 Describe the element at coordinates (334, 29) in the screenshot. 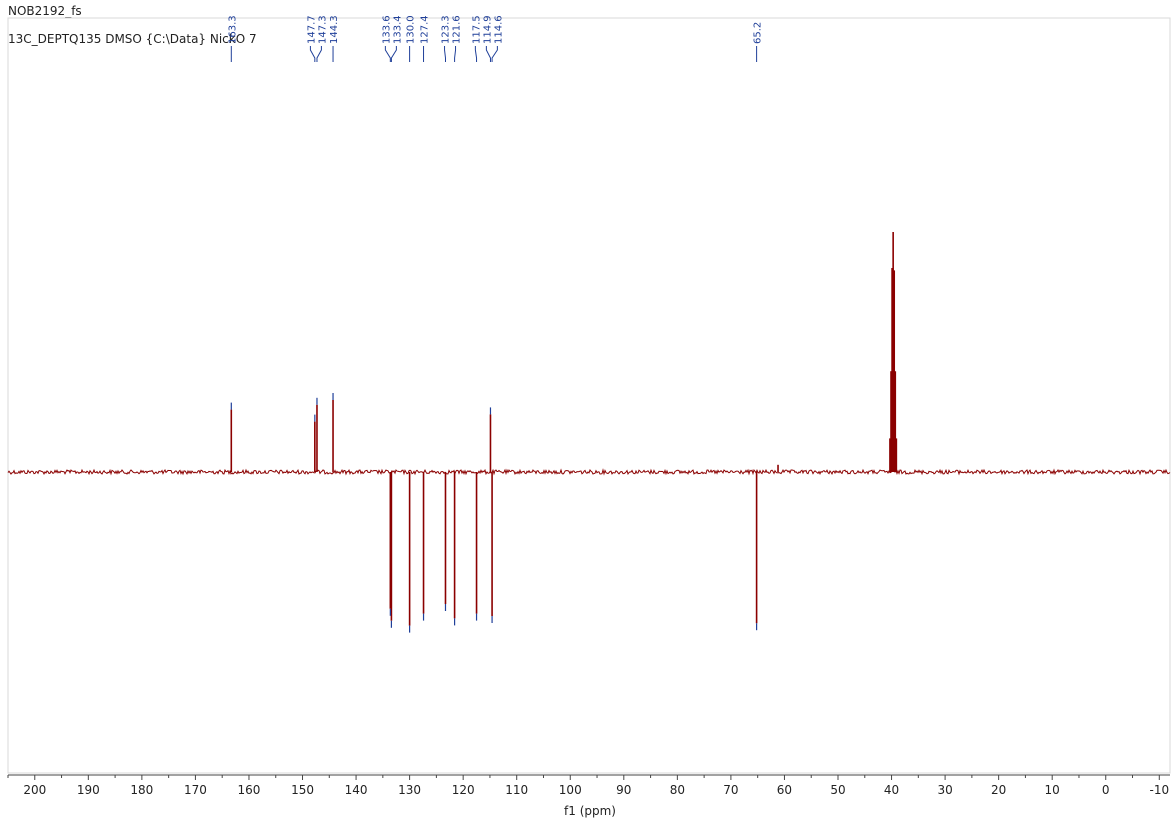

I see `peak-label: 144.3` at that location.